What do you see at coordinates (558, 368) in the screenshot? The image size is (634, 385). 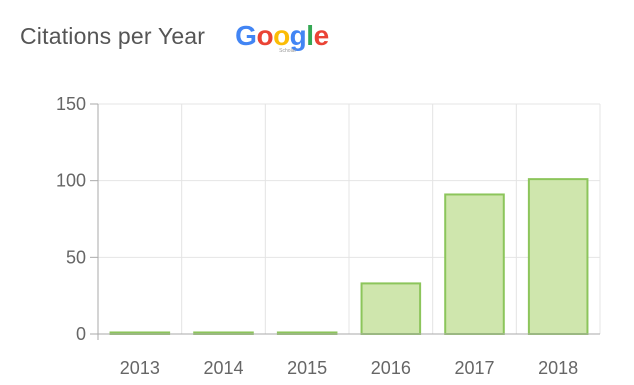 I see `x-tick-label: 2018` at bounding box center [558, 368].